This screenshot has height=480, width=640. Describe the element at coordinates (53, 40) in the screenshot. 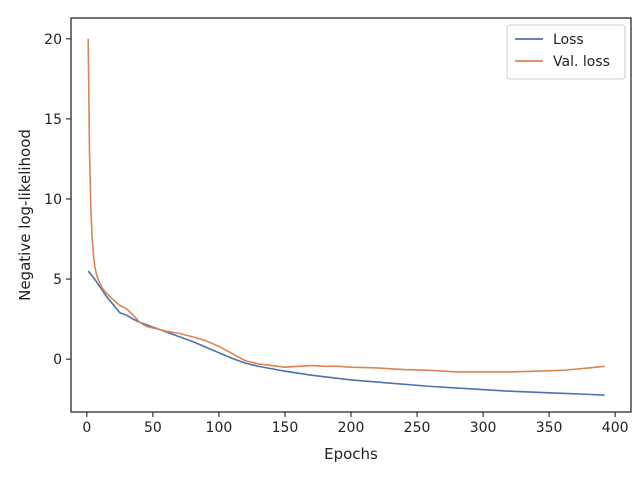

I see `y-tick-label: 20` at that location.